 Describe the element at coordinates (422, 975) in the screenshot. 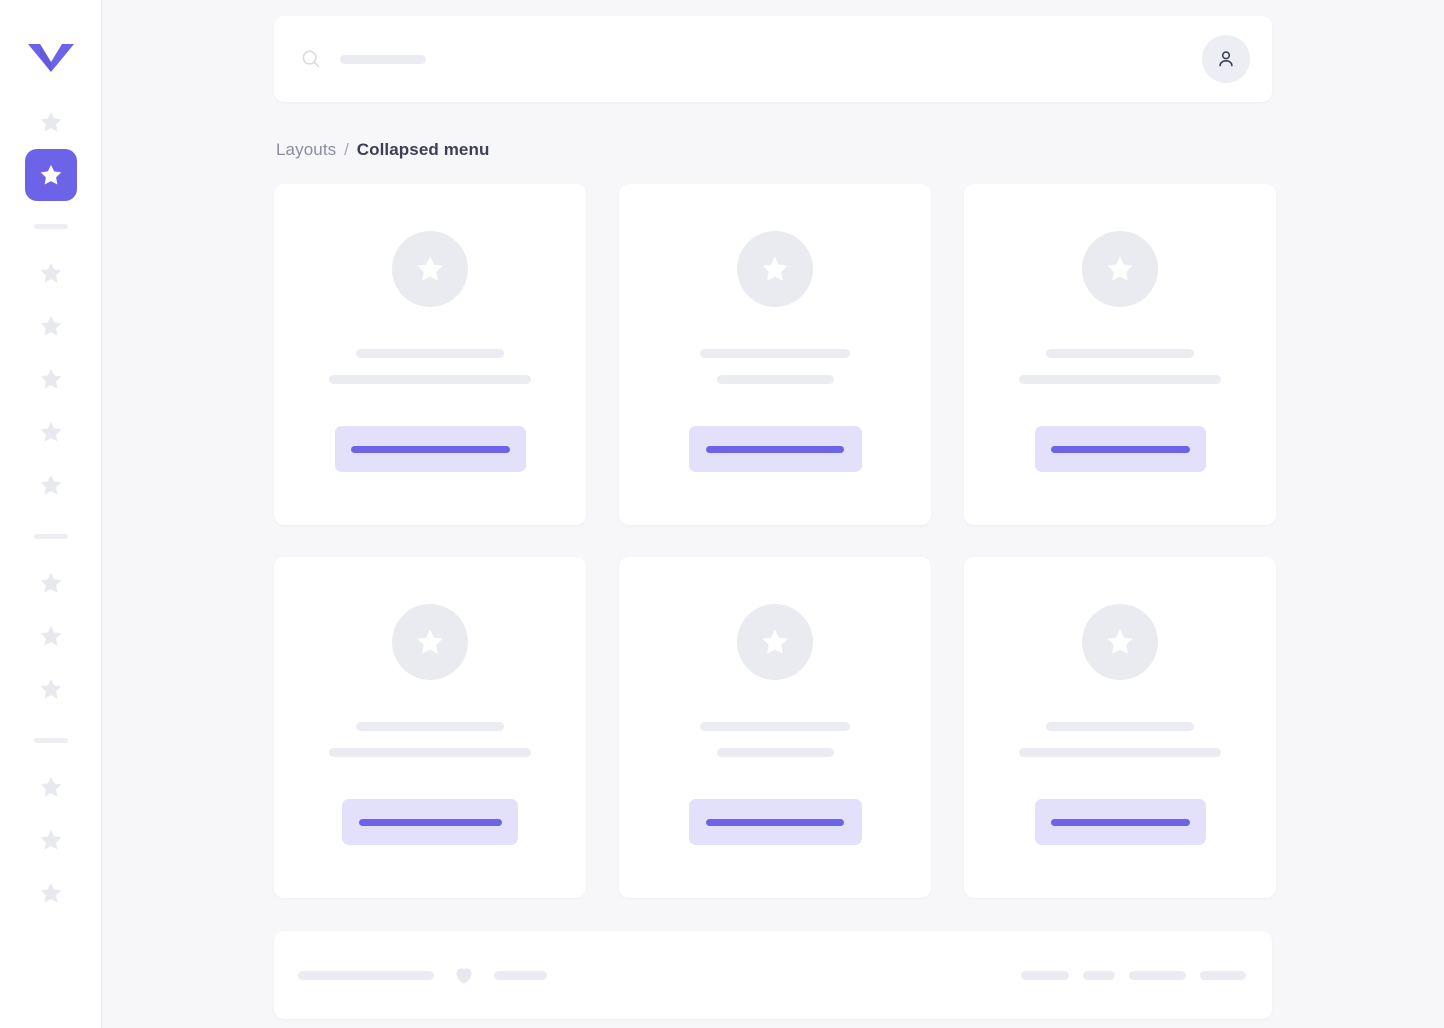

I see `footer-left-group` at that location.